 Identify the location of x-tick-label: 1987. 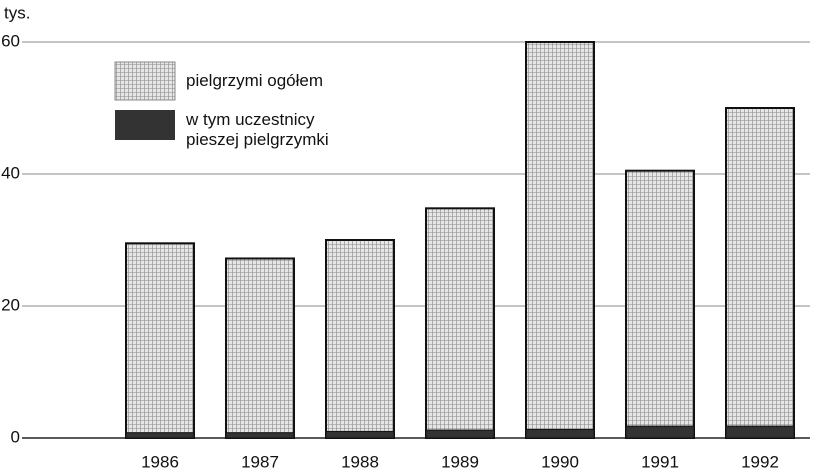
(260, 461).